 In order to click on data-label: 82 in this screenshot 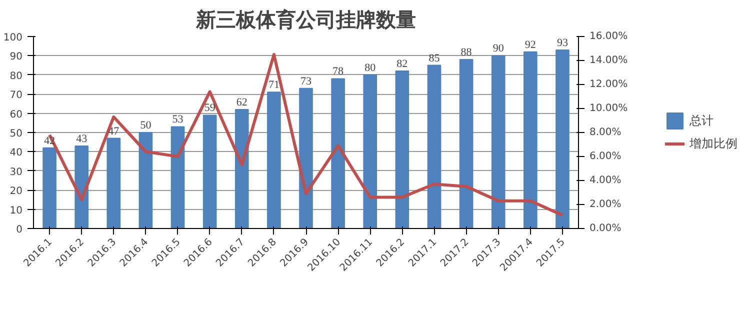, I will do `click(402, 64)`.